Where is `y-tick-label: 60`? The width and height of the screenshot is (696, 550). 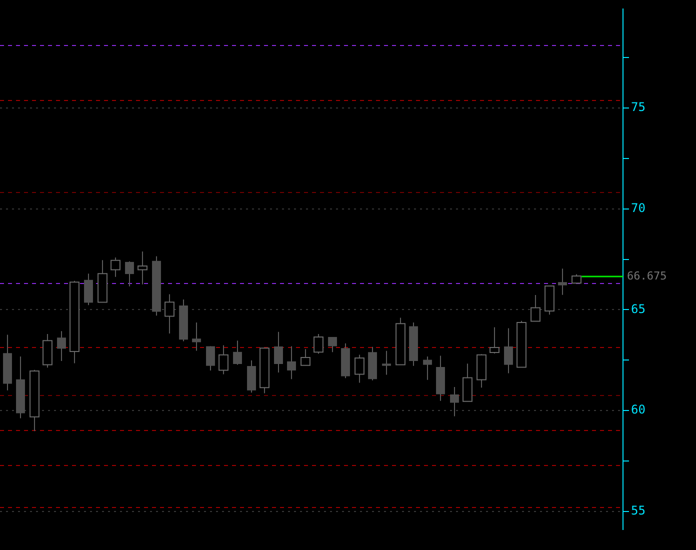 y-tick-label: 60 is located at coordinates (638, 409).